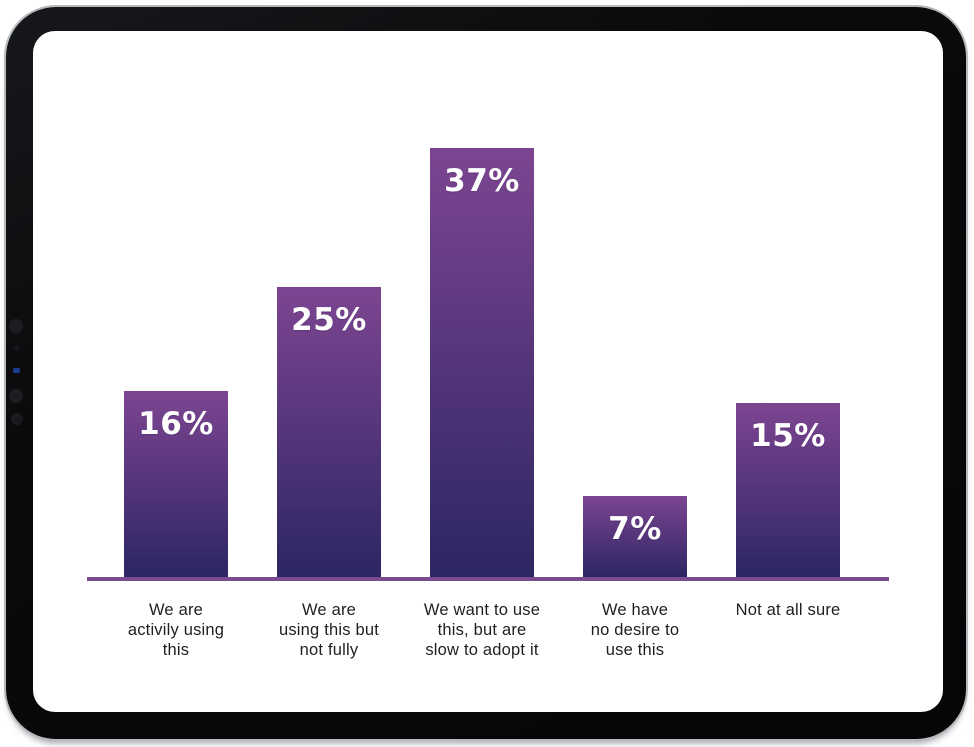 Image resolution: width=974 pixels, height=747 pixels. Describe the element at coordinates (329, 432) in the screenshot. I see `bar-column-2: 25%` at that location.